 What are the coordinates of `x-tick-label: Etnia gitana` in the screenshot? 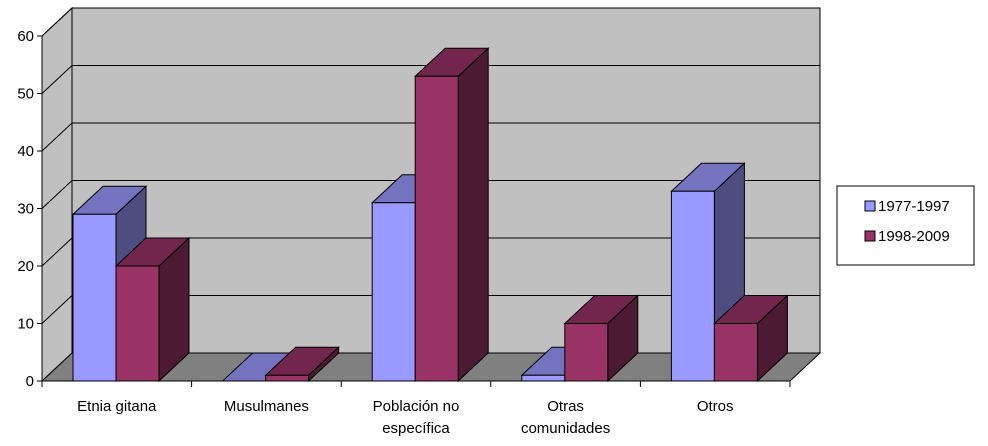 It's located at (117, 406).